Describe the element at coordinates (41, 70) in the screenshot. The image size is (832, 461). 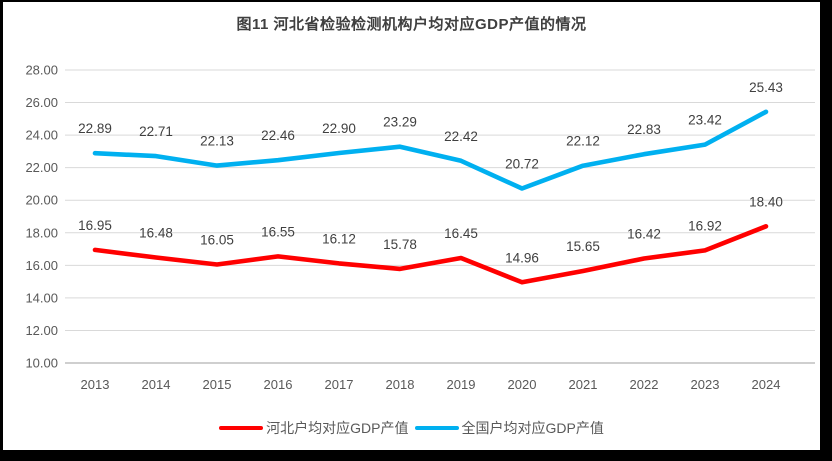
I see `y-tick-label: 28.00` at that location.